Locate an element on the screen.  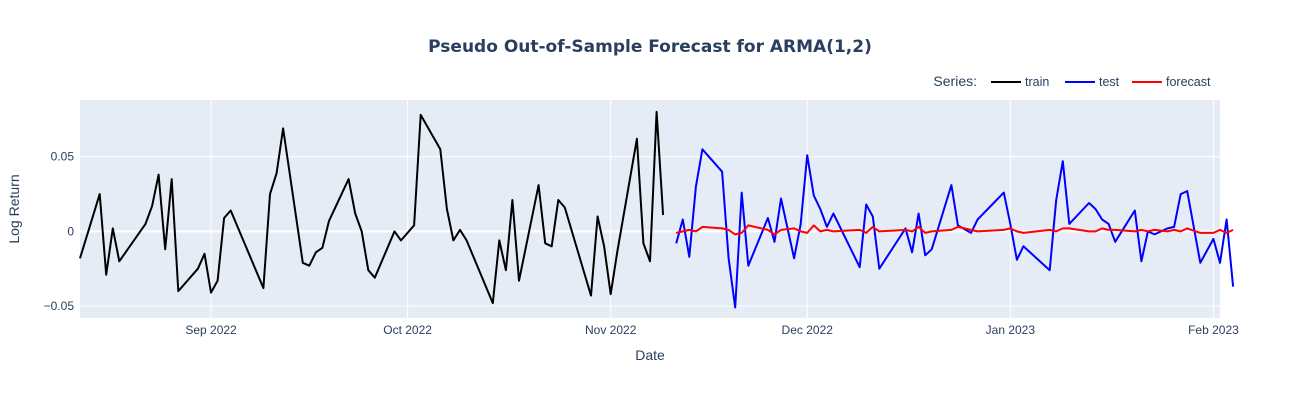
legend: Series: train test forecast is located at coordinates (1072, 81).